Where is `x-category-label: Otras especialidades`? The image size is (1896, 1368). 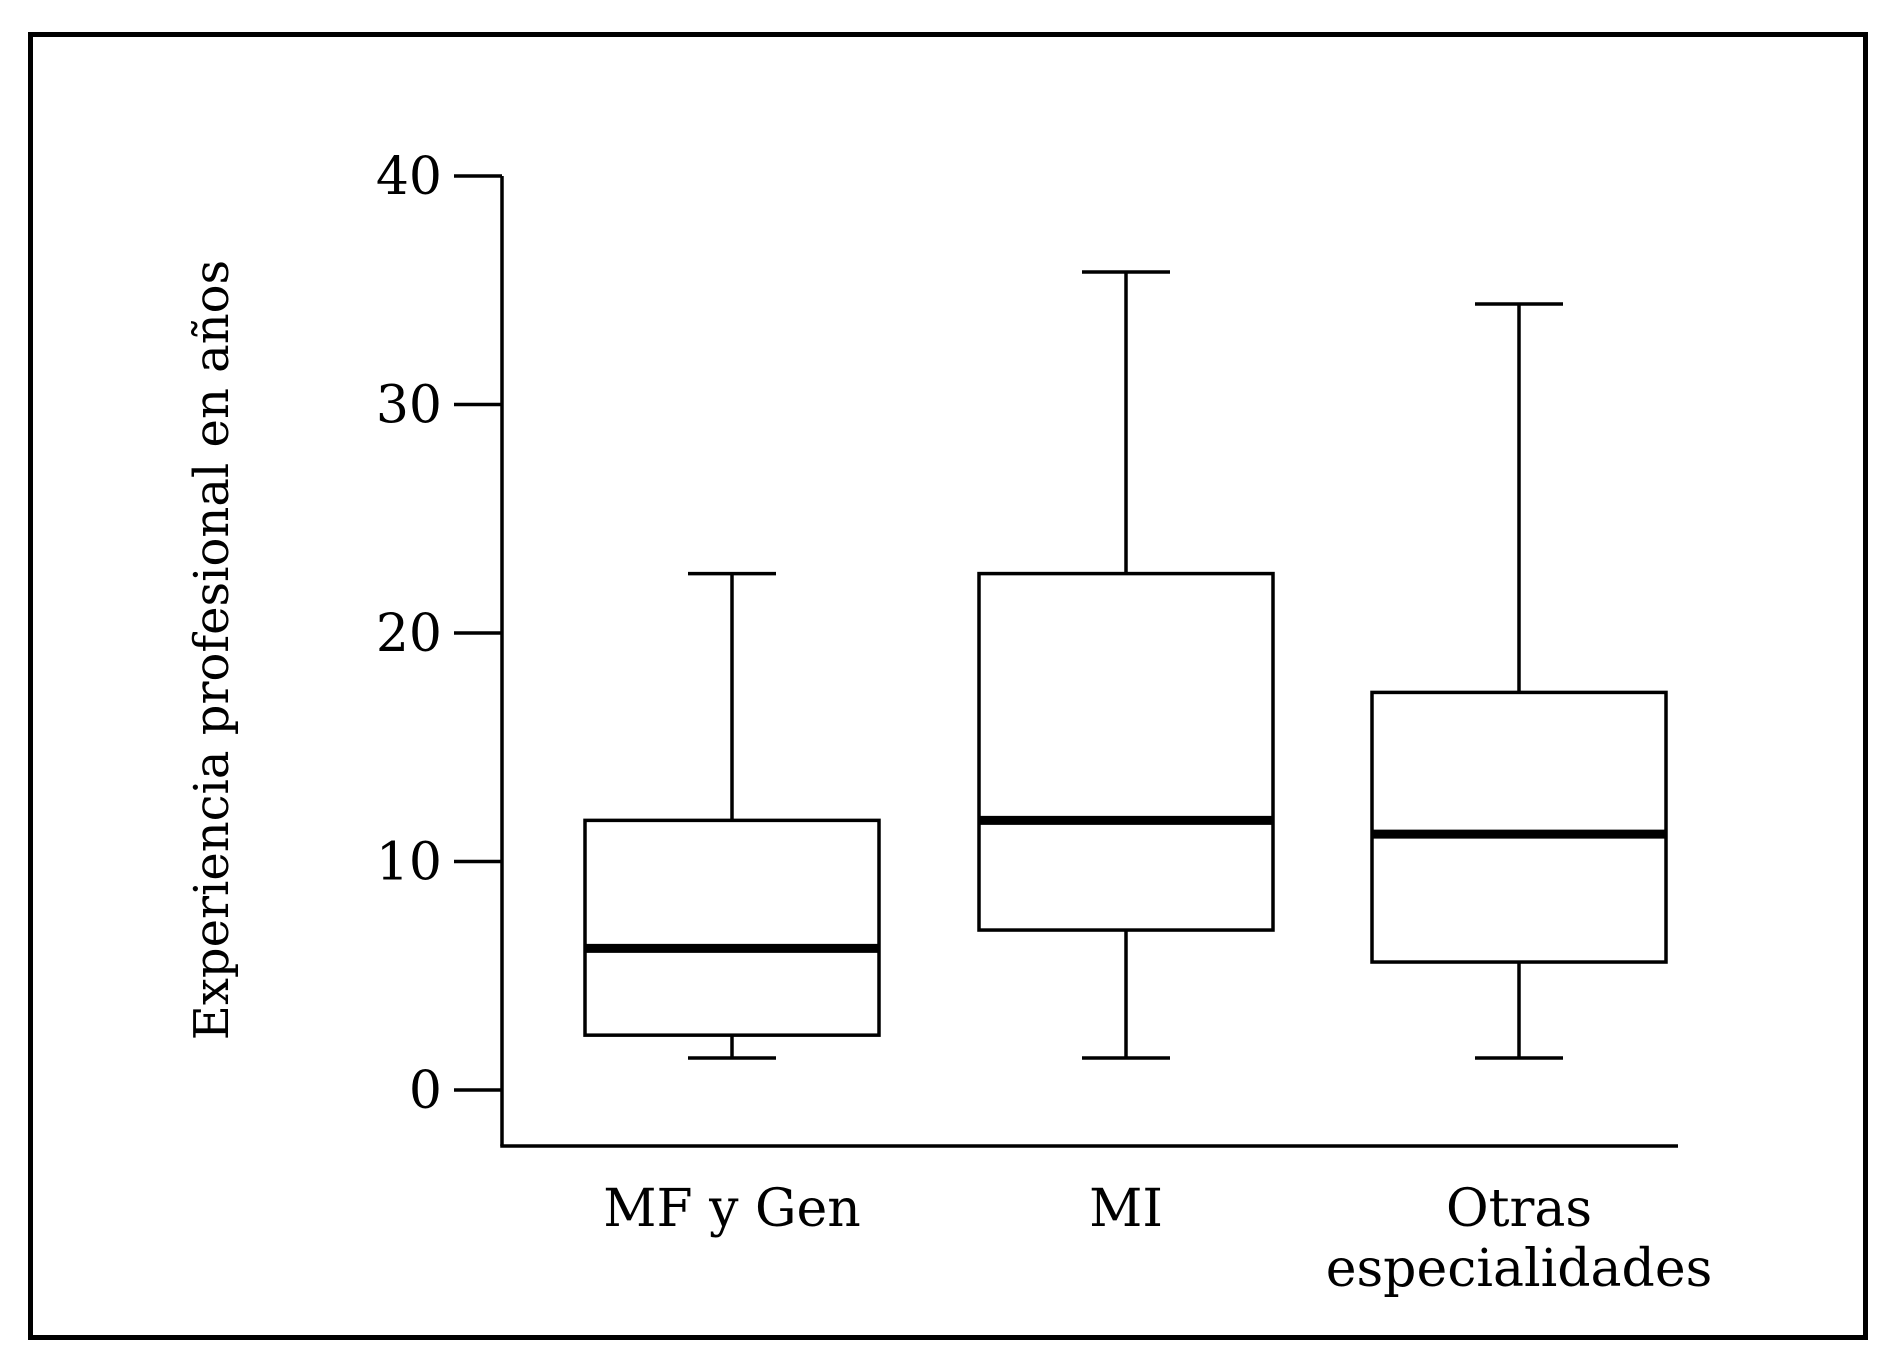
x-category-label: Otras especialidades is located at coordinates (1519, 1239).